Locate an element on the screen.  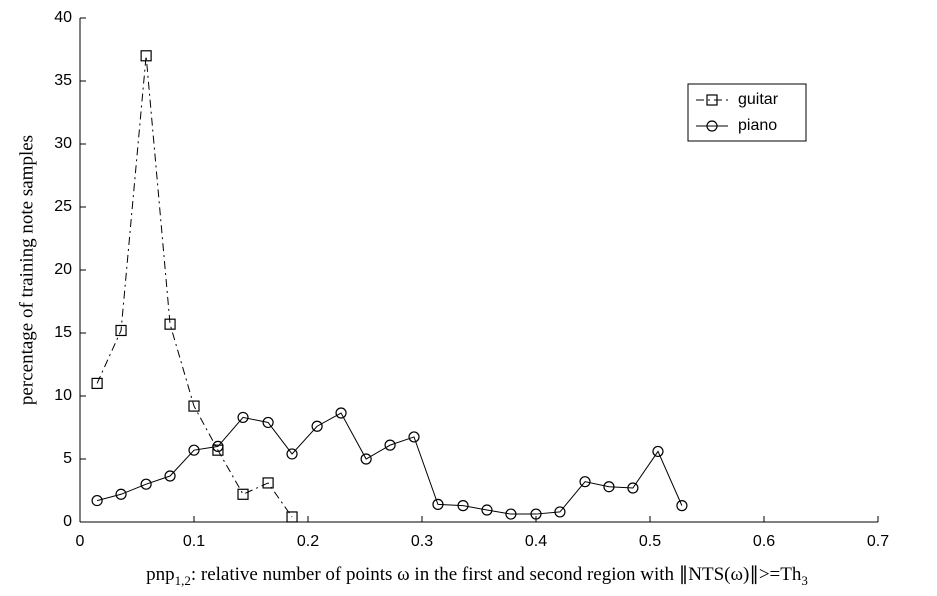
x-tick-label: 0.6 is located at coordinates (764, 541).